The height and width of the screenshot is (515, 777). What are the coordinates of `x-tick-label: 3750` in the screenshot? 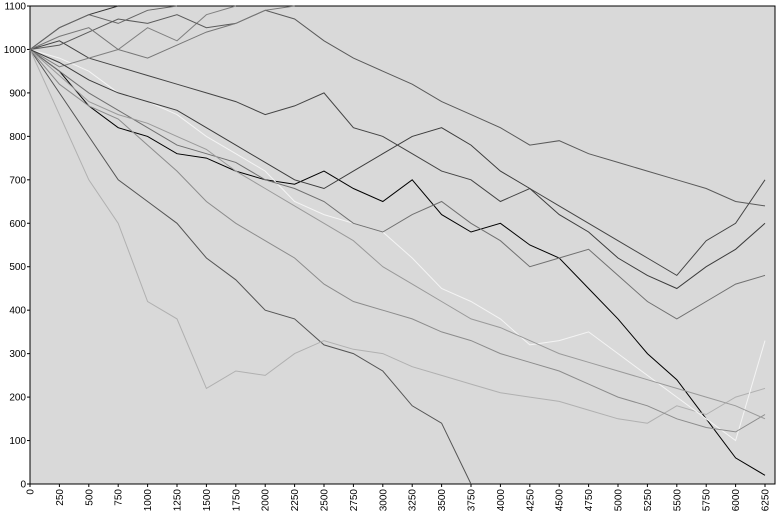 It's located at (472, 500).